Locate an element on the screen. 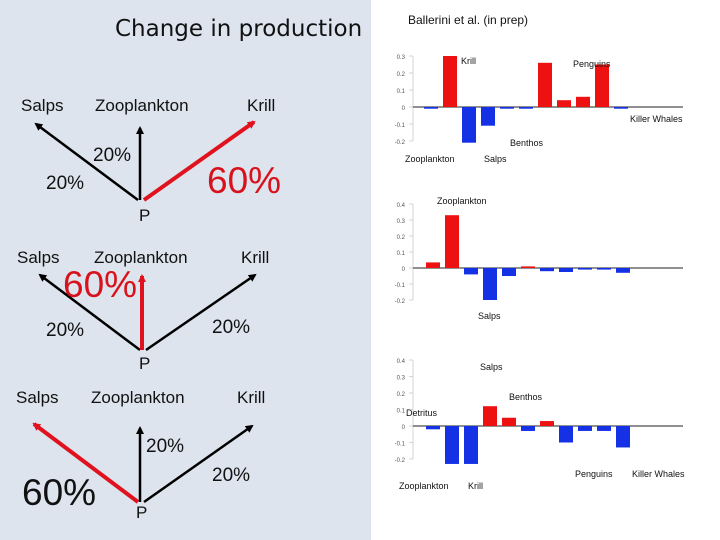 The height and width of the screenshot is (540, 720). citation: Ballerini et al. (in prep) is located at coordinates (468, 20).